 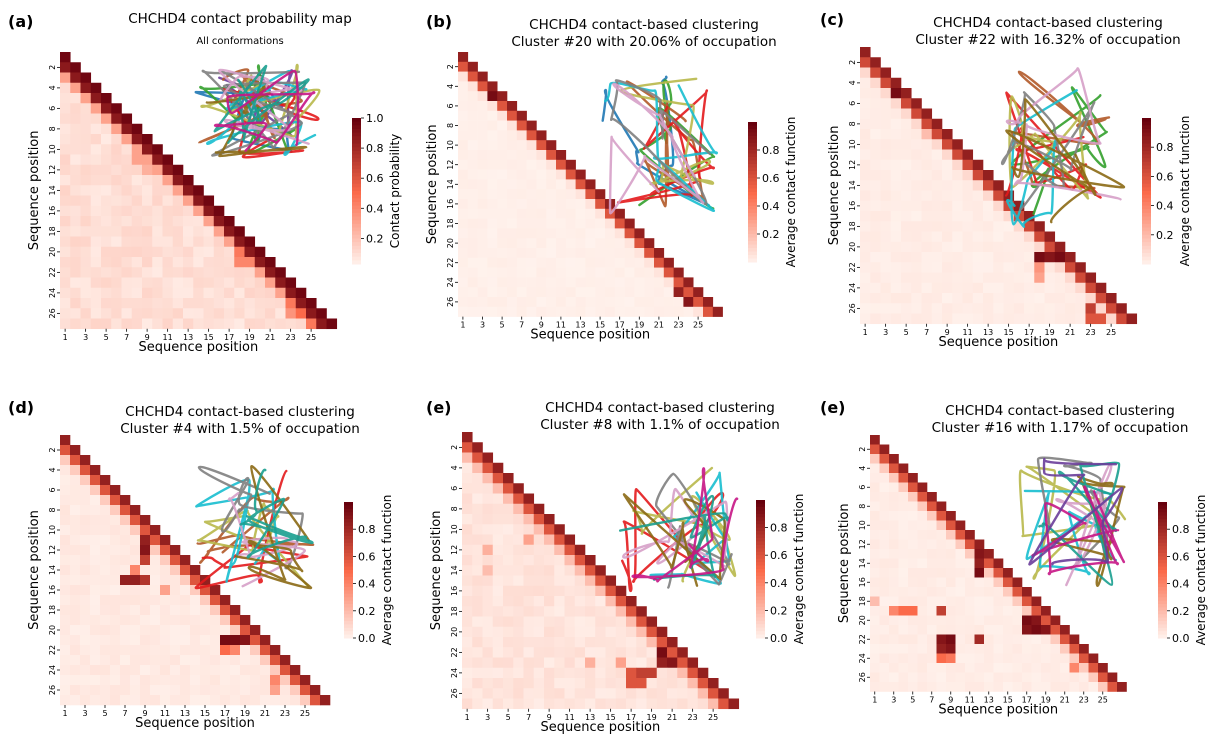 I want to click on y-tick-label: 24, so click(x=450, y=282).